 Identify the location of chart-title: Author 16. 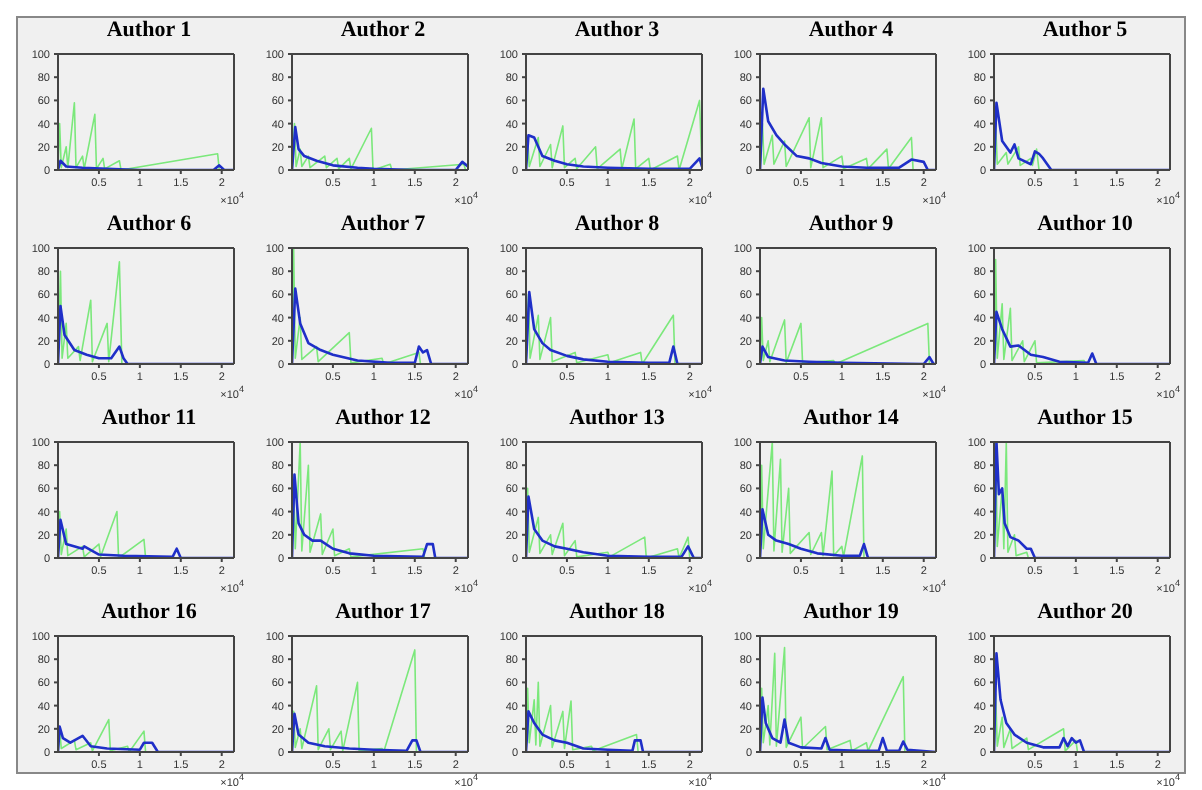
(149, 614).